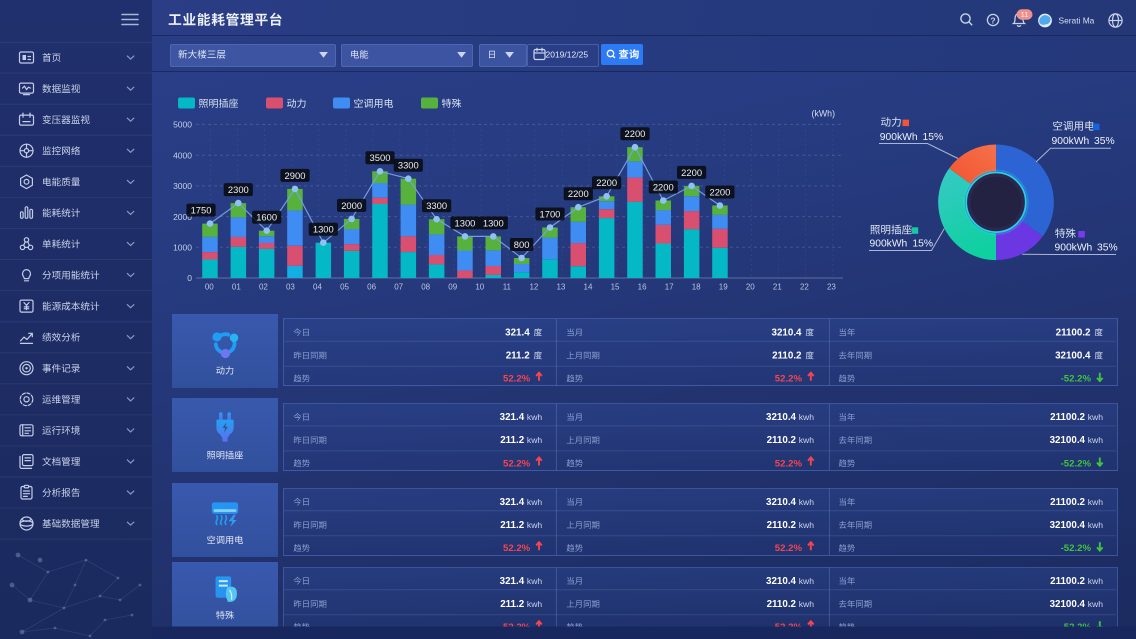 Image resolution: width=1136 pixels, height=639 pixels. I want to click on svg-text: 05, so click(344, 287).